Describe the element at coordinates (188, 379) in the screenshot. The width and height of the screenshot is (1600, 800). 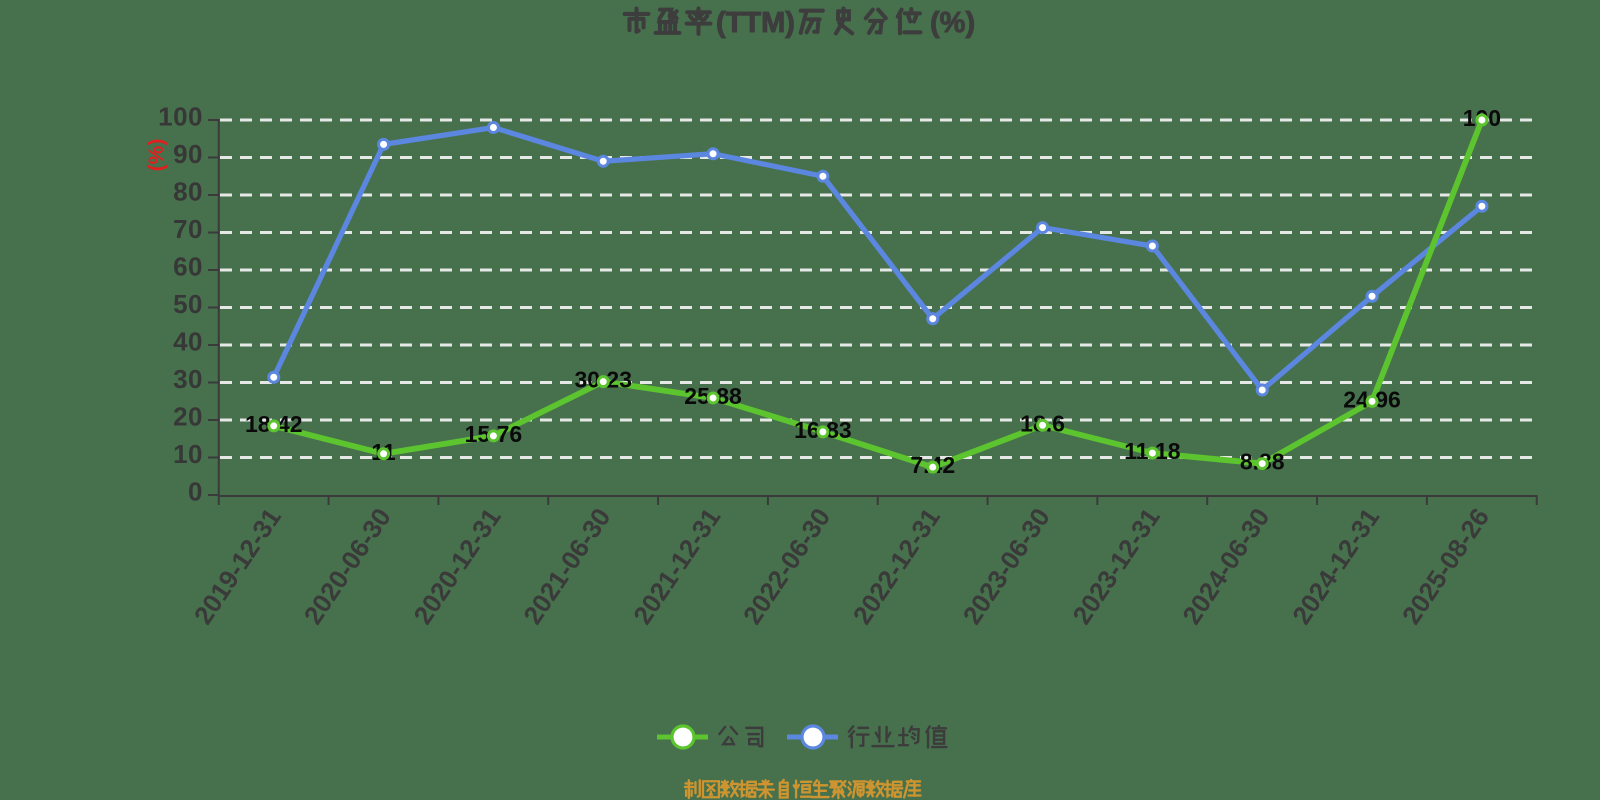
I see `svg-text: 30` at that location.